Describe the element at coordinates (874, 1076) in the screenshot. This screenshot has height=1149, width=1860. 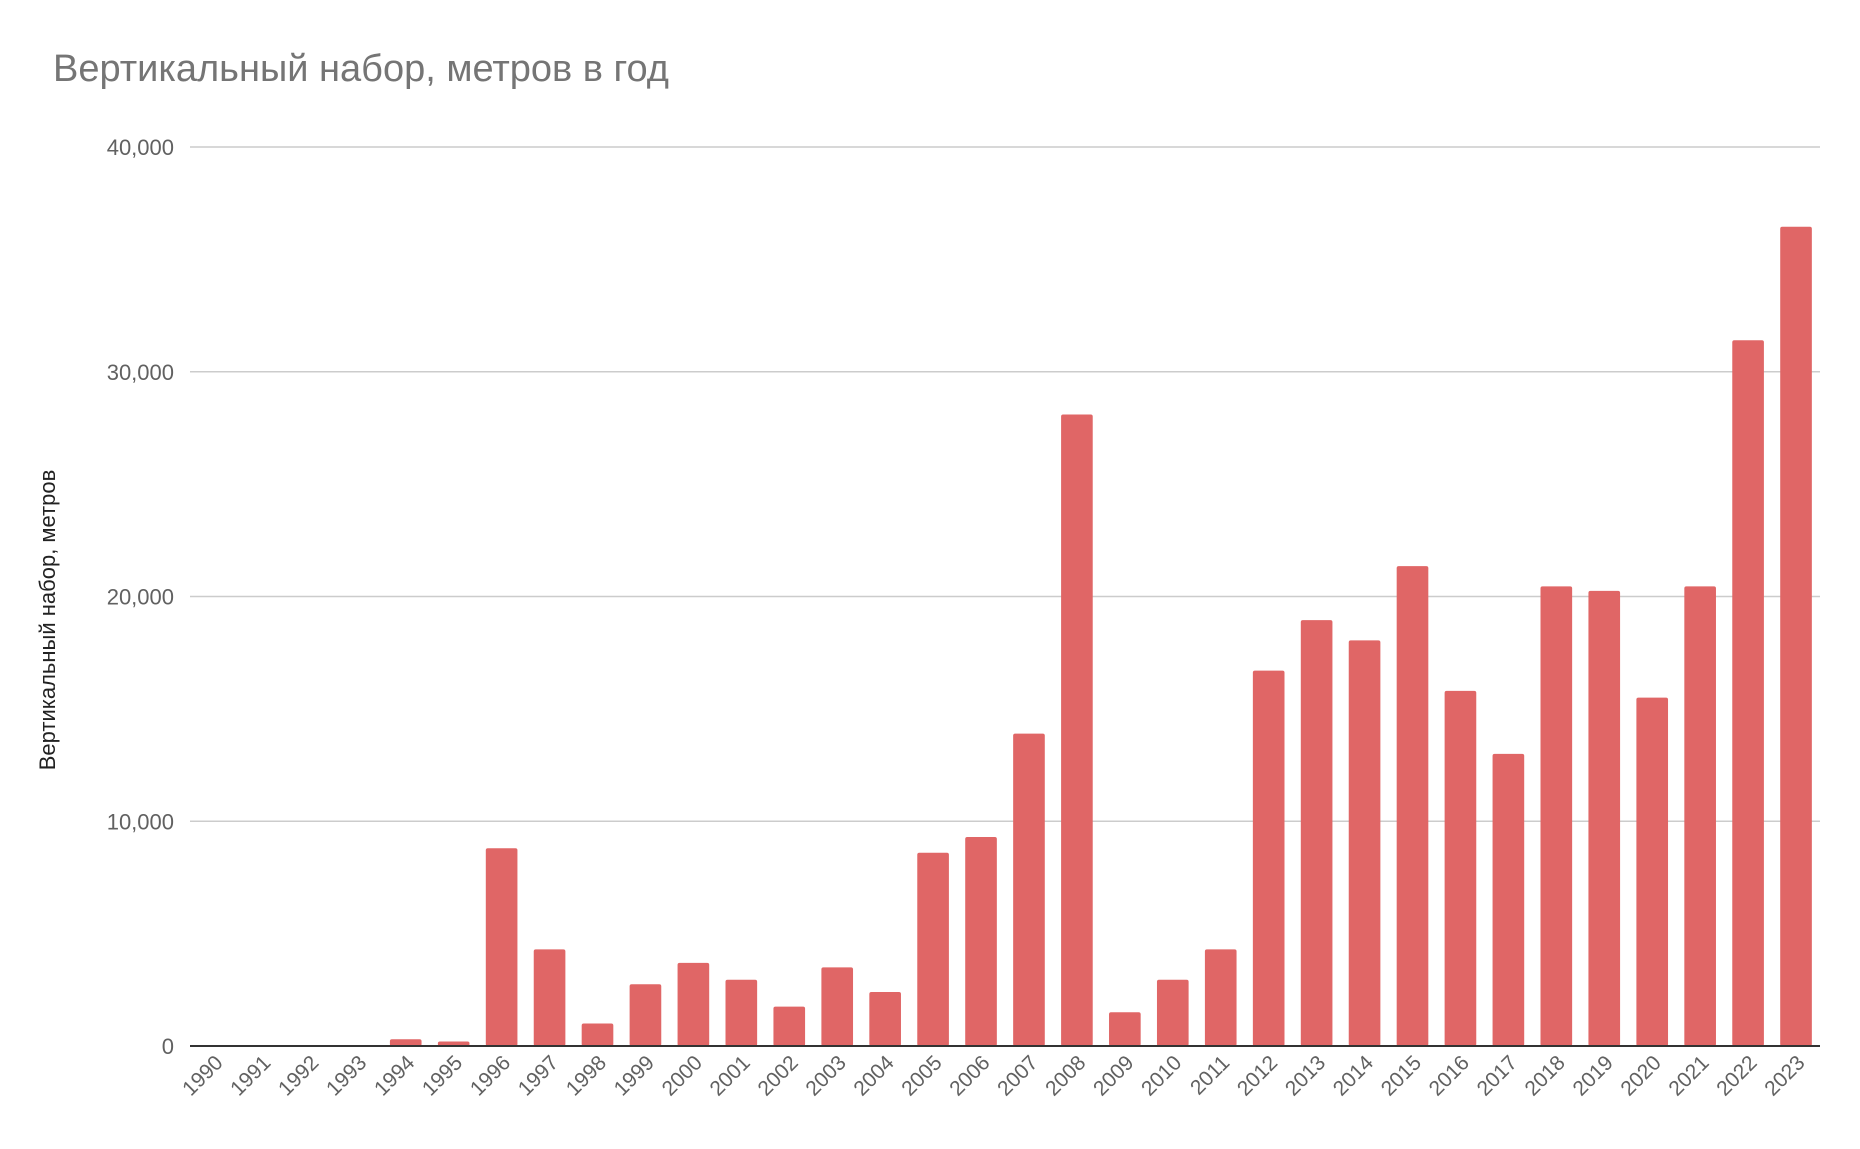
I see `x-tick-label: 2004` at that location.